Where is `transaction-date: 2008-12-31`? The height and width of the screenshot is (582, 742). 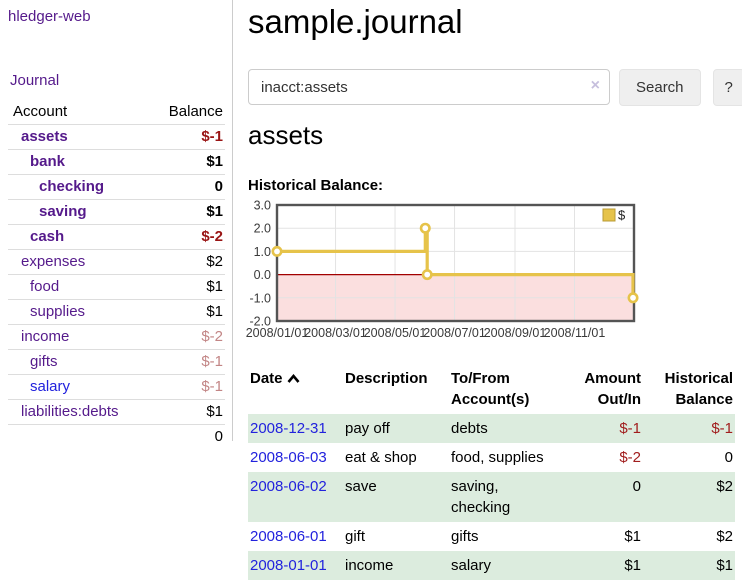 transaction-date: 2008-12-31 is located at coordinates (296, 428).